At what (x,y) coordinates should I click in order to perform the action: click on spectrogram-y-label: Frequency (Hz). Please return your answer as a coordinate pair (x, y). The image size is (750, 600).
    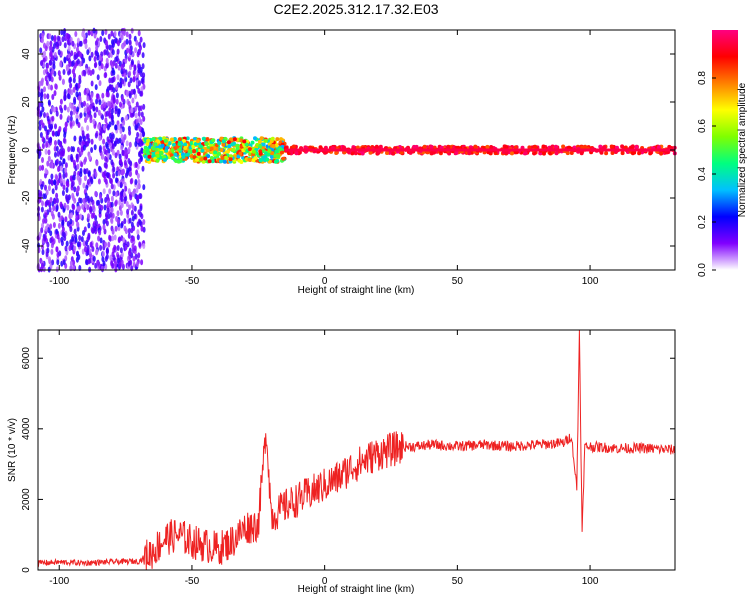
    Looking at the image, I should click on (12, 150).